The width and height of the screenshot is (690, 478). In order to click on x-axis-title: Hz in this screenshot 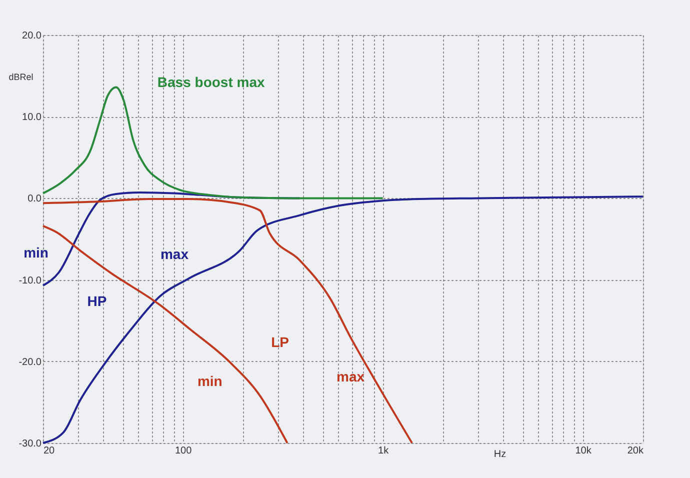, I will do `click(500, 454)`.